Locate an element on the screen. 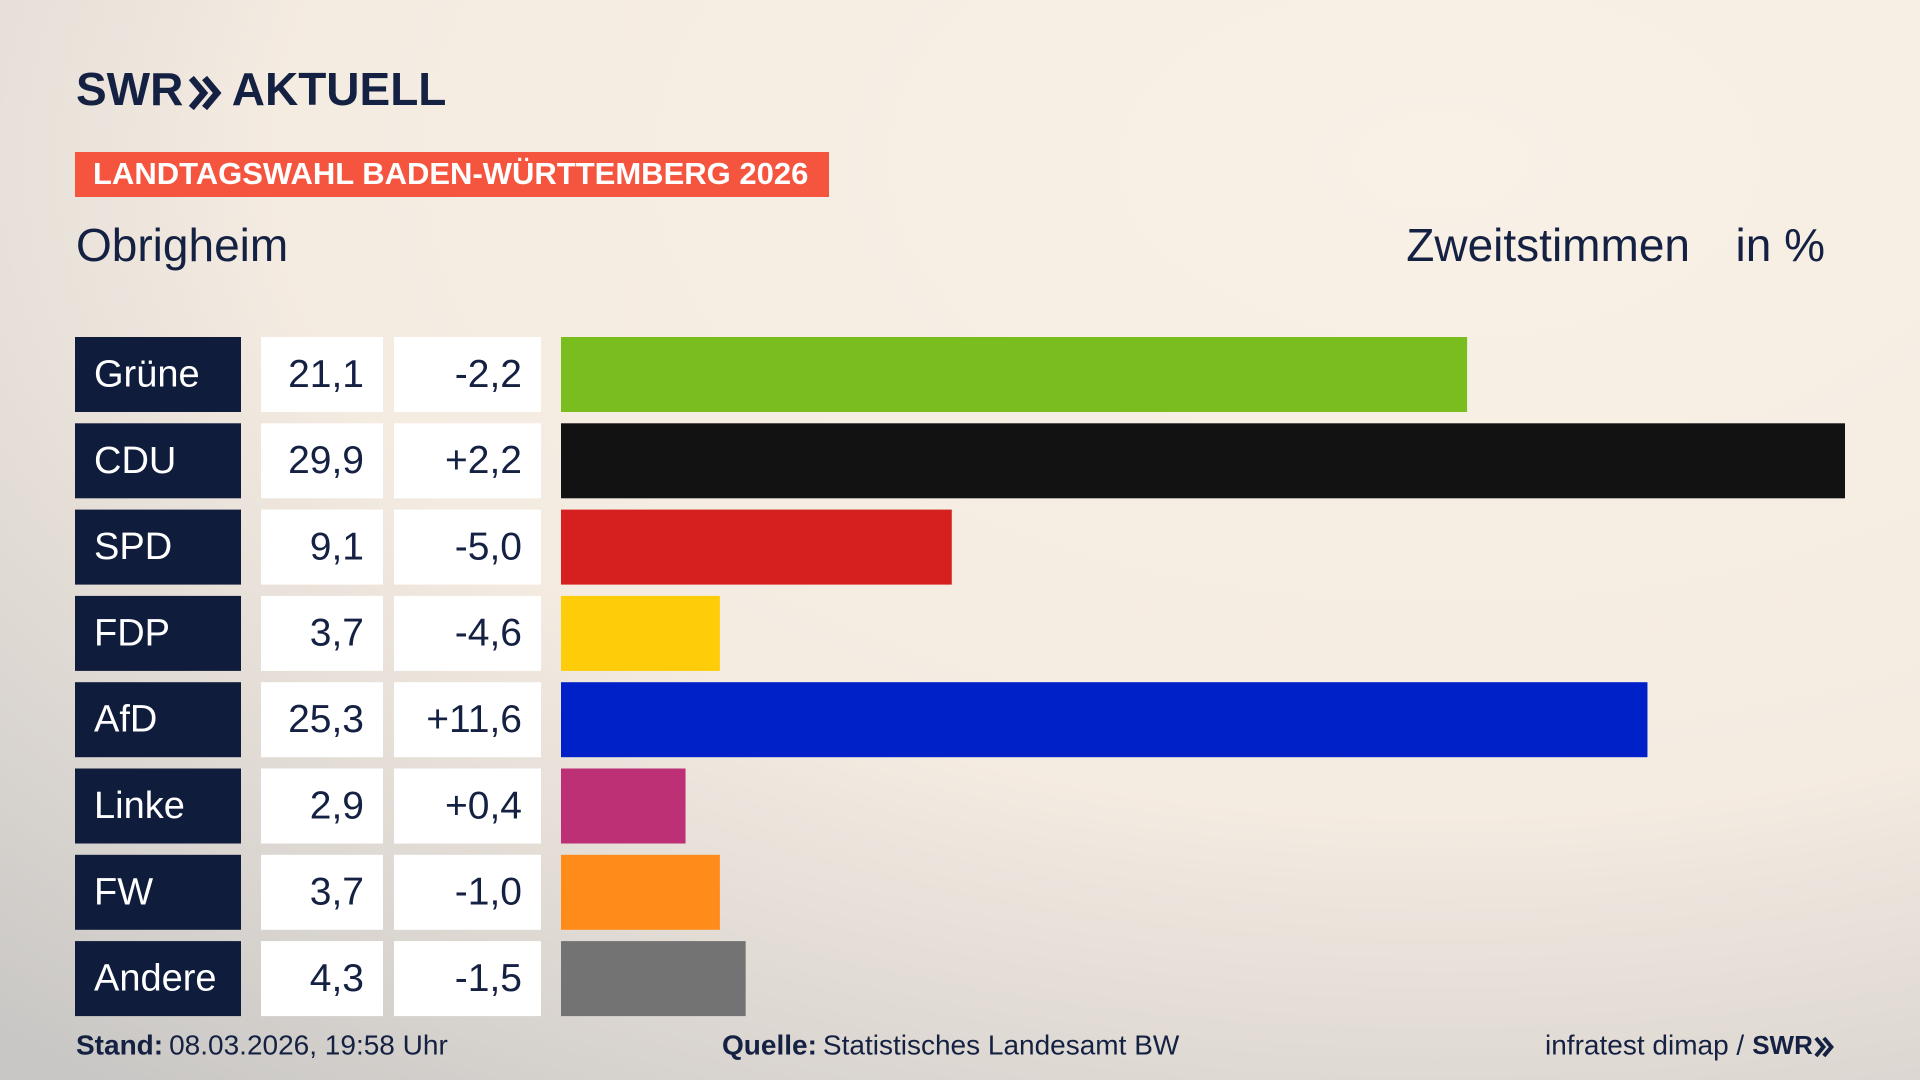  value-header: Zweitstimmen is located at coordinates (1548, 245).